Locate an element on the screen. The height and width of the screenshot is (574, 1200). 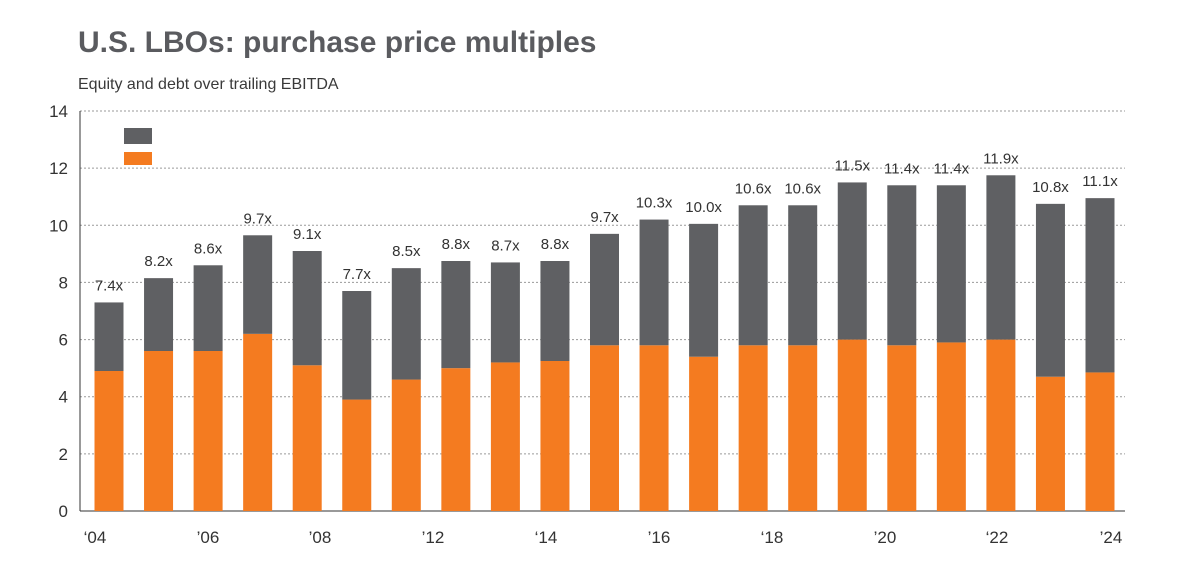
x-tick-label: ‘04 is located at coordinates (95, 537).